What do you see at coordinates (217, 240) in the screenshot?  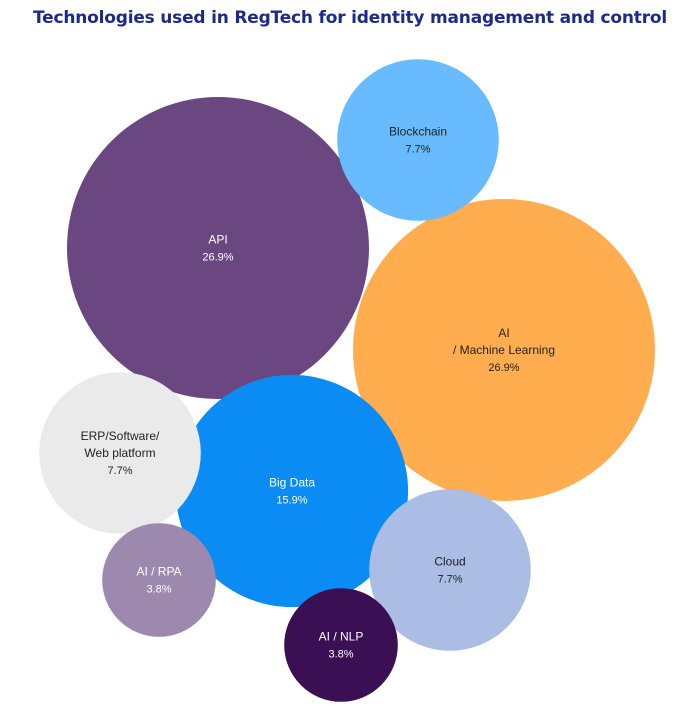 I see `bubble-label: API` at bounding box center [217, 240].